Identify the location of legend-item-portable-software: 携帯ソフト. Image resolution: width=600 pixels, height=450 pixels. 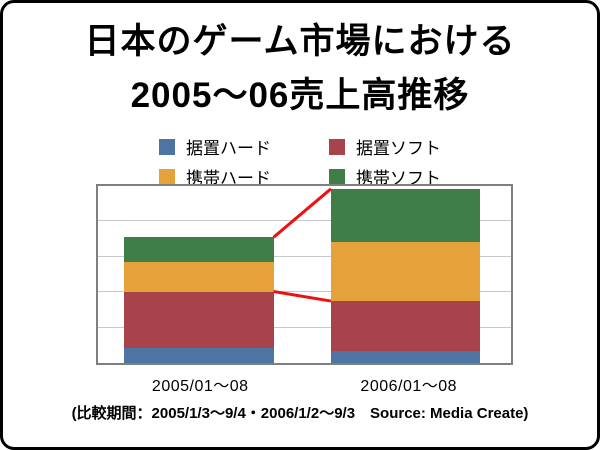
(385, 176).